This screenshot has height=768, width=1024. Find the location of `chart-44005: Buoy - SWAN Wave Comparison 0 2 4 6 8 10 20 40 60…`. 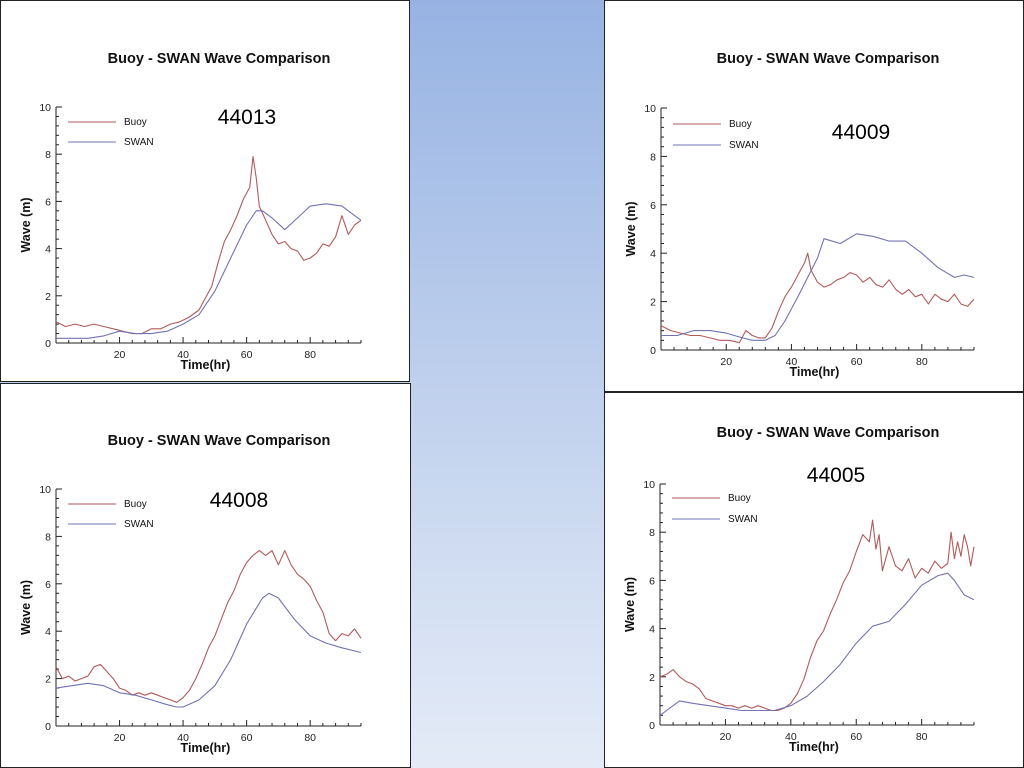

chart-44005: Buoy - SWAN Wave Comparison 0 2 4 6 8 10 20 40 60… is located at coordinates (799, 589).